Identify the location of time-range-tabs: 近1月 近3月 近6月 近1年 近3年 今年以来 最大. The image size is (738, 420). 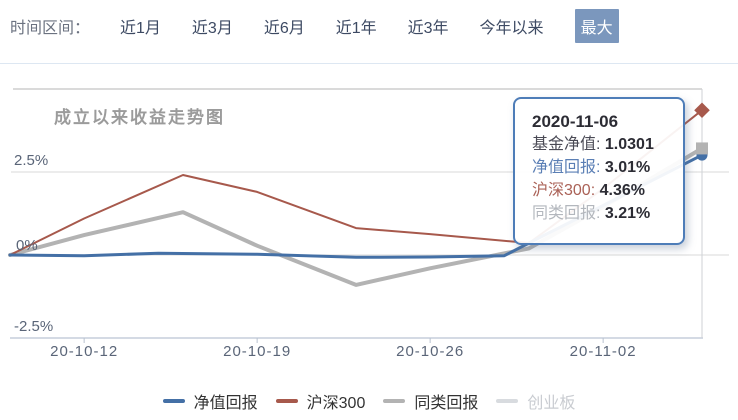
(369, 26).